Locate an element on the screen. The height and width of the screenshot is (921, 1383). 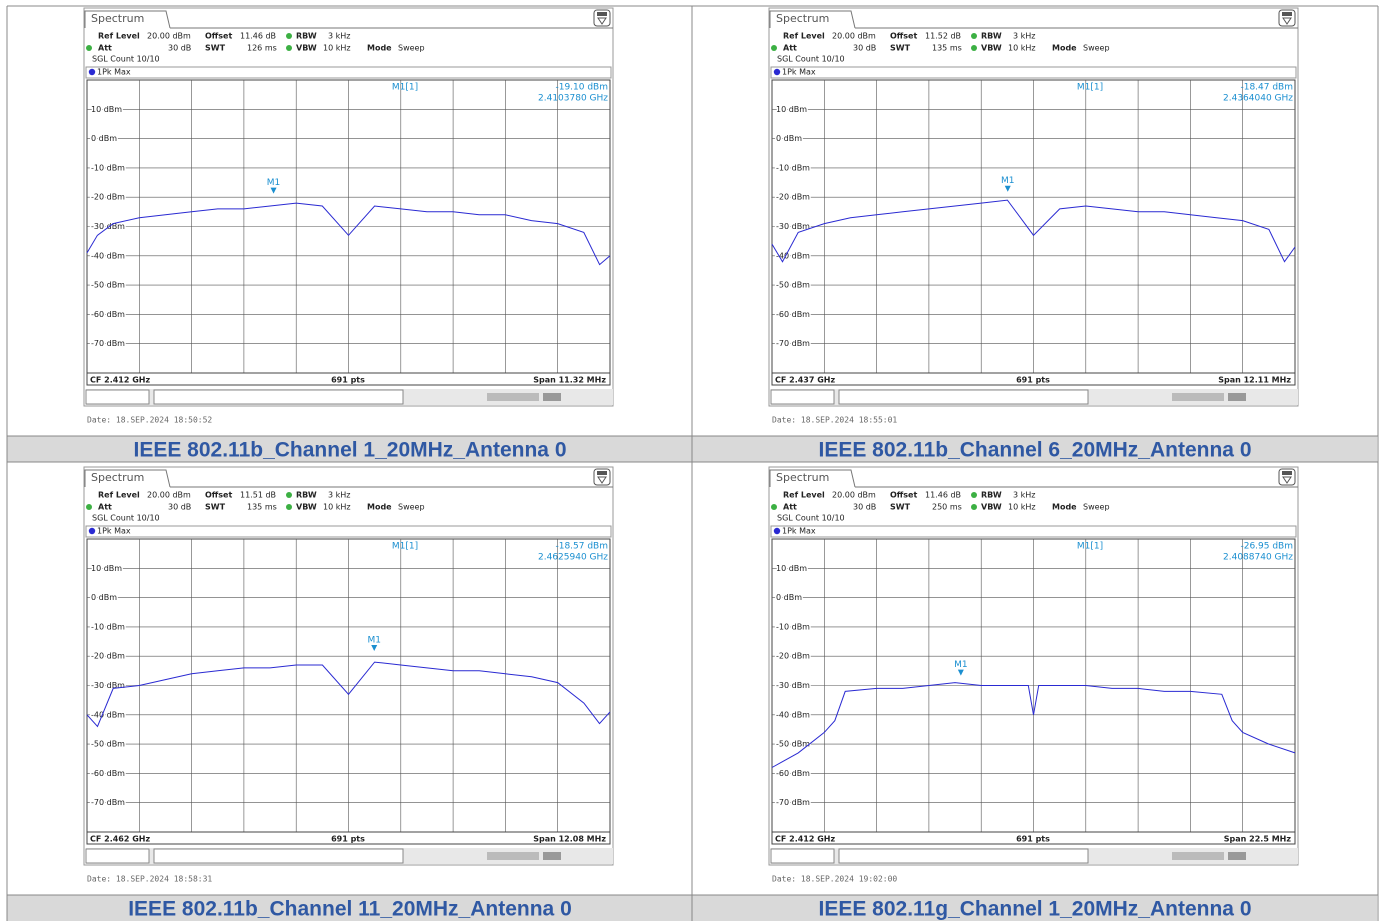
point-count: 691 pts is located at coordinates (1033, 380).